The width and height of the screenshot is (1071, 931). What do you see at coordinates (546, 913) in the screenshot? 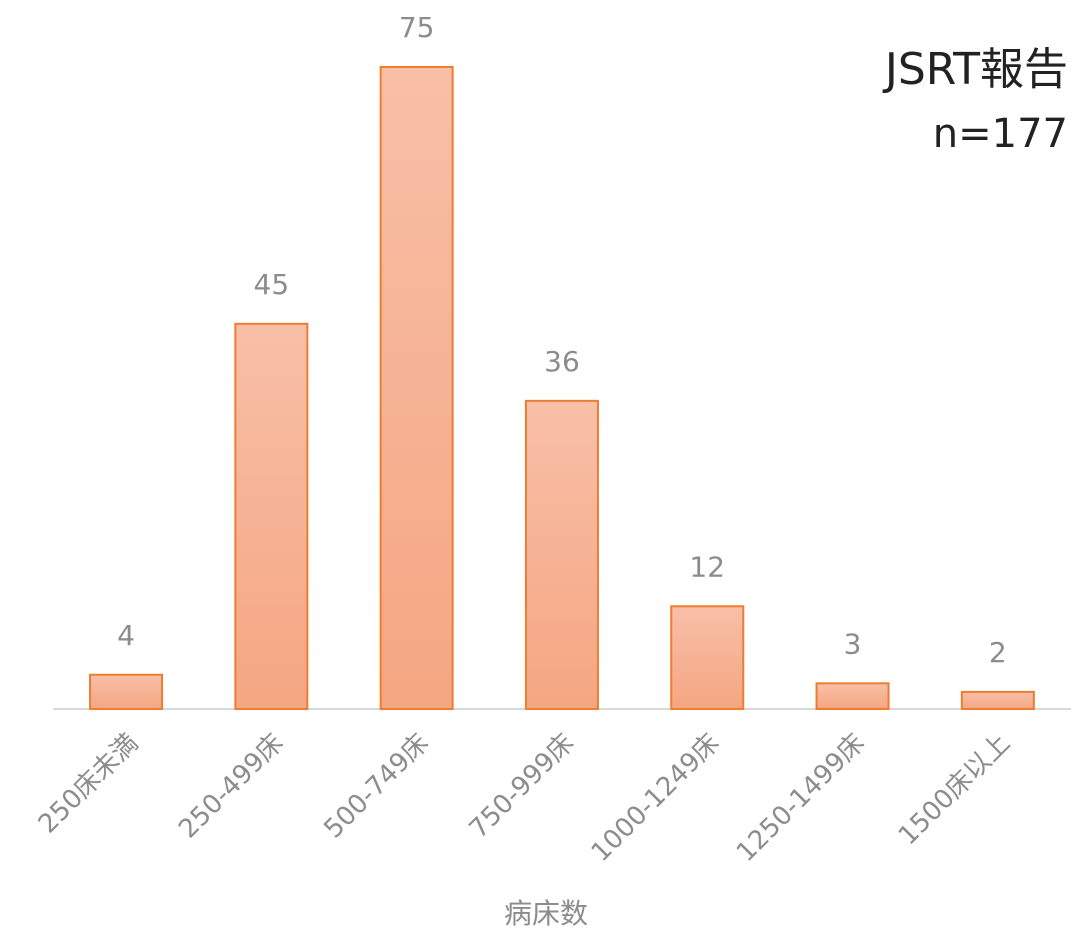
I see `x-axis-title: 病床数` at bounding box center [546, 913].